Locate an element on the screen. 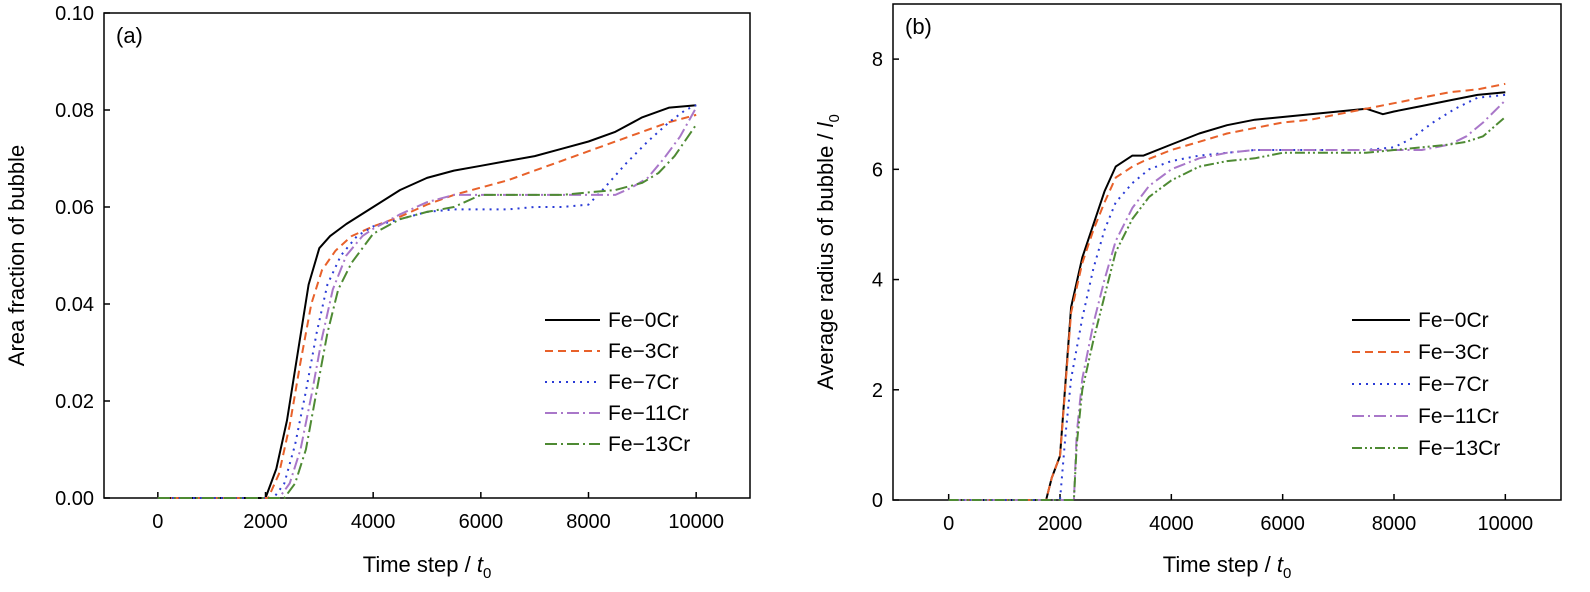 Image resolution: width=1590 pixels, height=592 pixels. y-tick-label: 0.02 is located at coordinates (74, 402).